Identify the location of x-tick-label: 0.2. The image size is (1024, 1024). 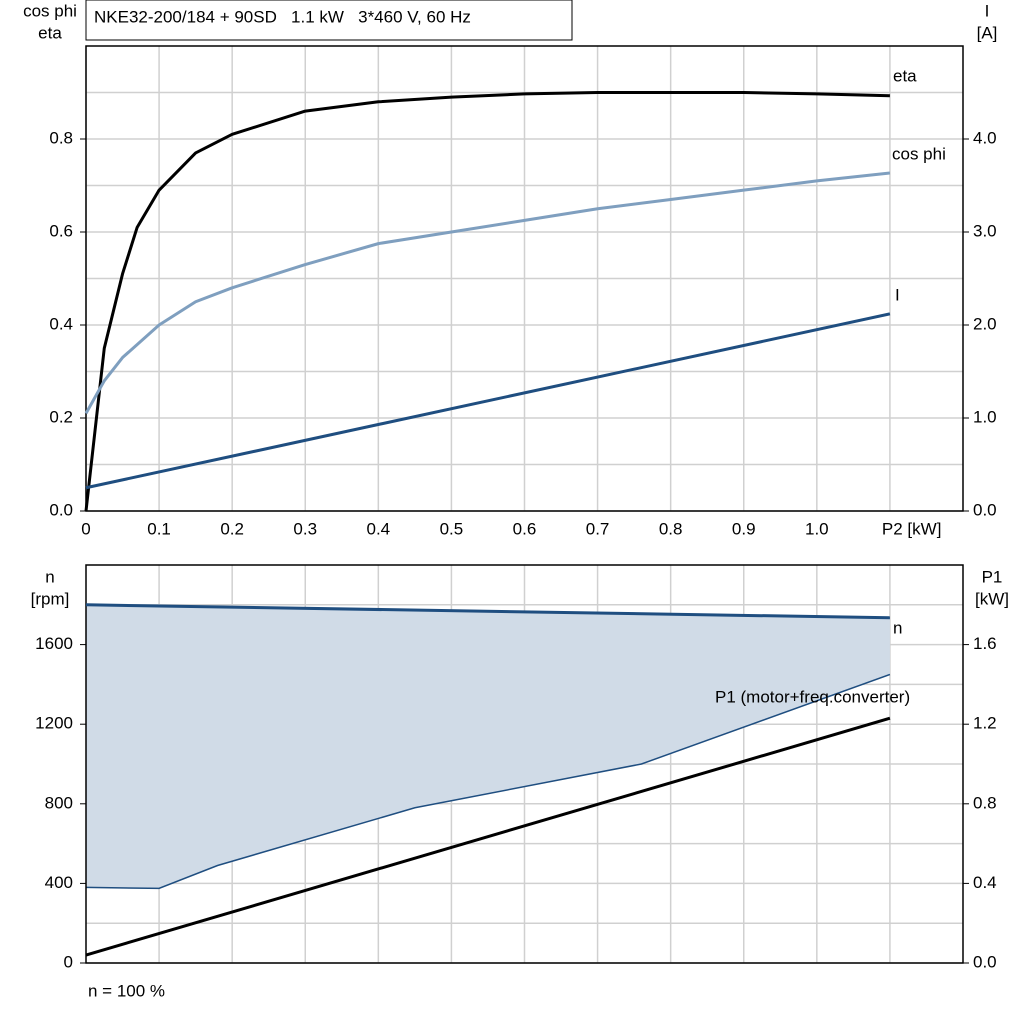
(232, 528).